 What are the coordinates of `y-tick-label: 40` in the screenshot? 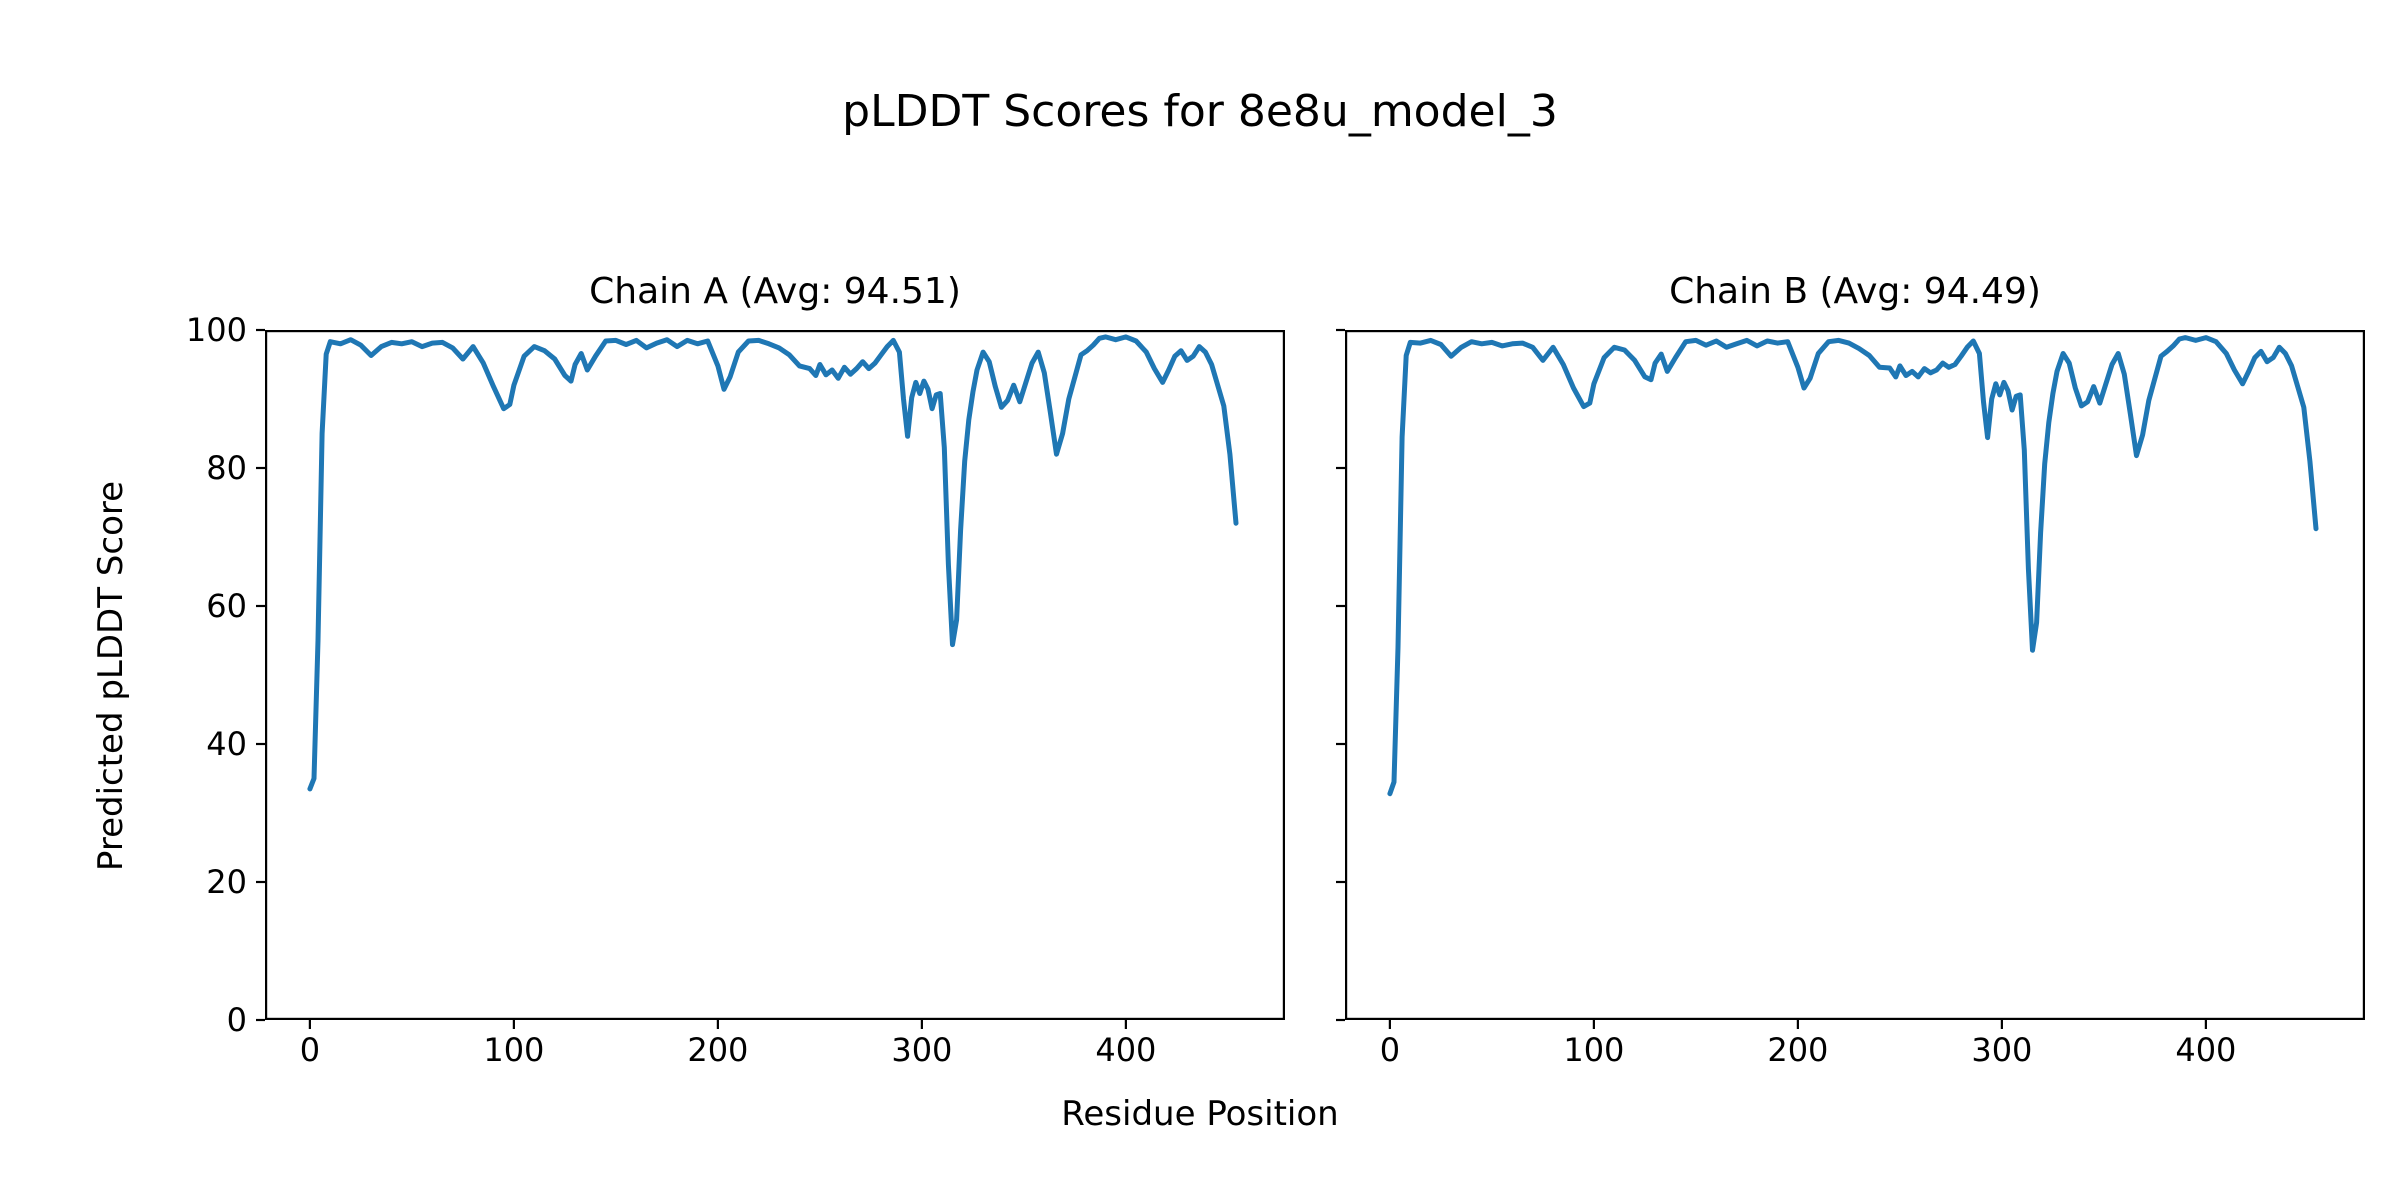 It's located at (226, 744).